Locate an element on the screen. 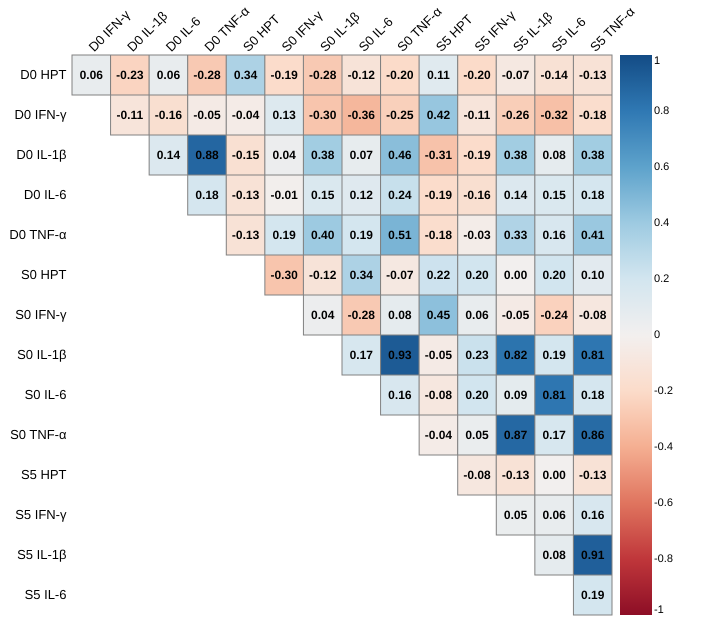 Image resolution: width=708 pixels, height=644 pixels. data-label: 0.22 is located at coordinates (438, 275).